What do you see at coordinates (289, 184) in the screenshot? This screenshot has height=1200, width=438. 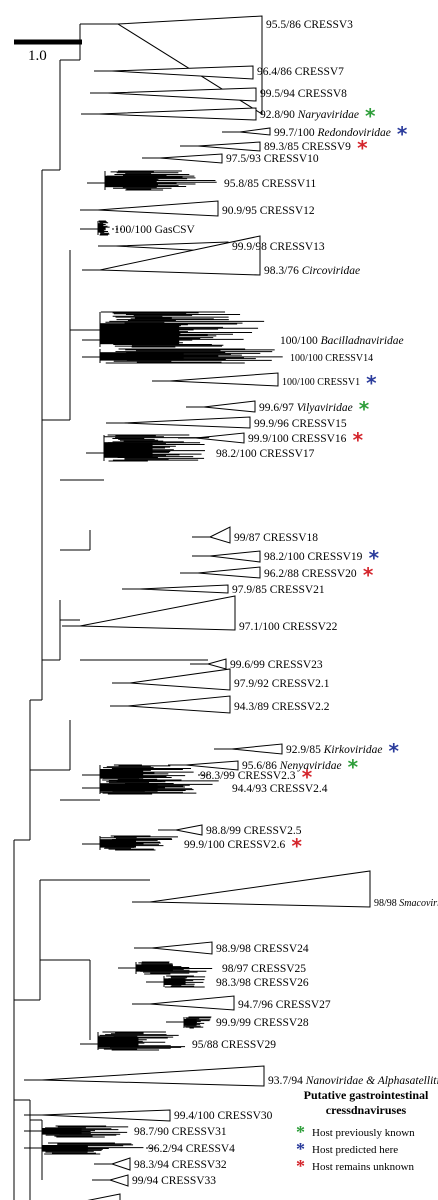 I see `clade-name: CRESSV11` at bounding box center [289, 184].